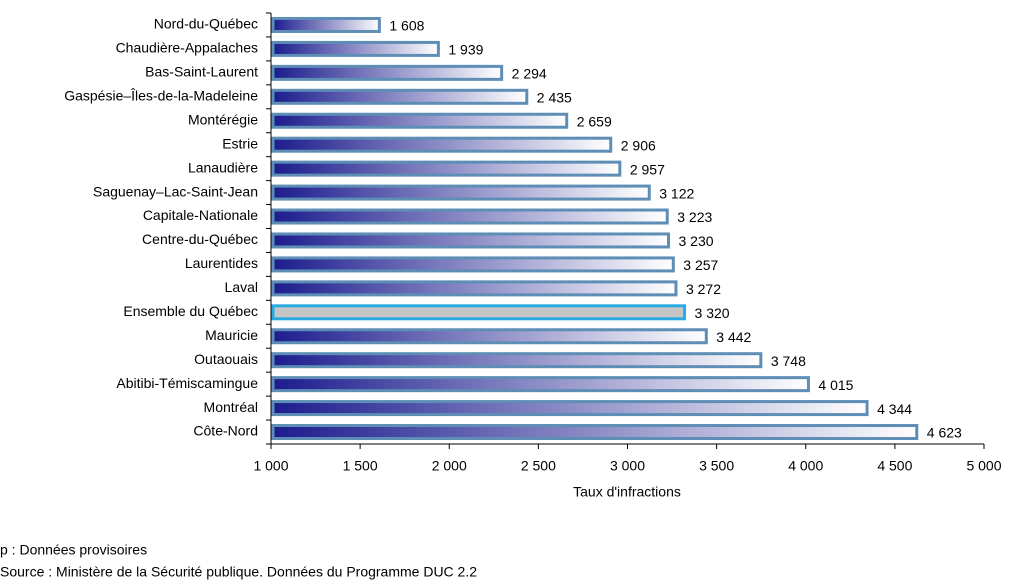 This screenshot has width=1024, height=585. What do you see at coordinates (733, 337) in the screenshot?
I see `data-label: 3 442` at bounding box center [733, 337].